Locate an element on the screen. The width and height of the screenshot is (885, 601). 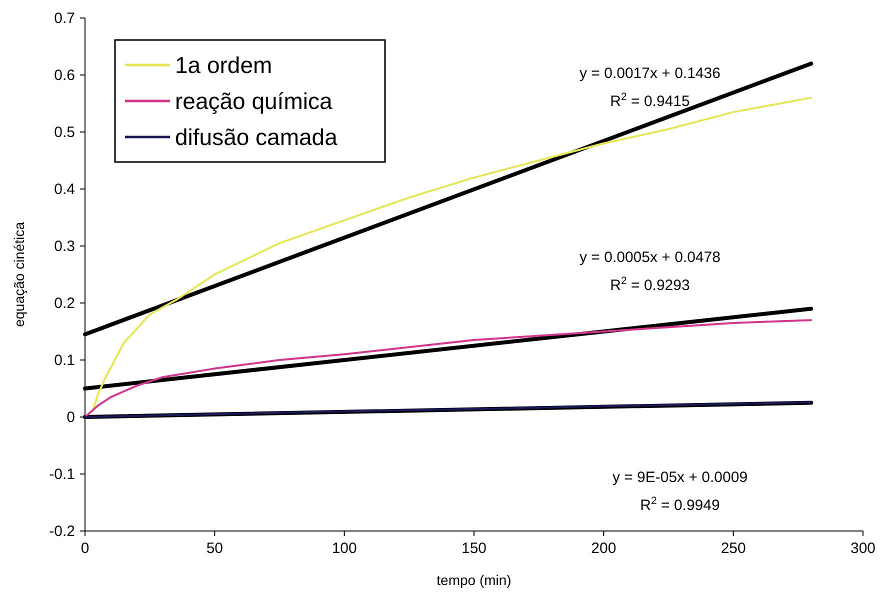
annotation: R$^{2}$ = 0.9415 is located at coordinates (650, 100).